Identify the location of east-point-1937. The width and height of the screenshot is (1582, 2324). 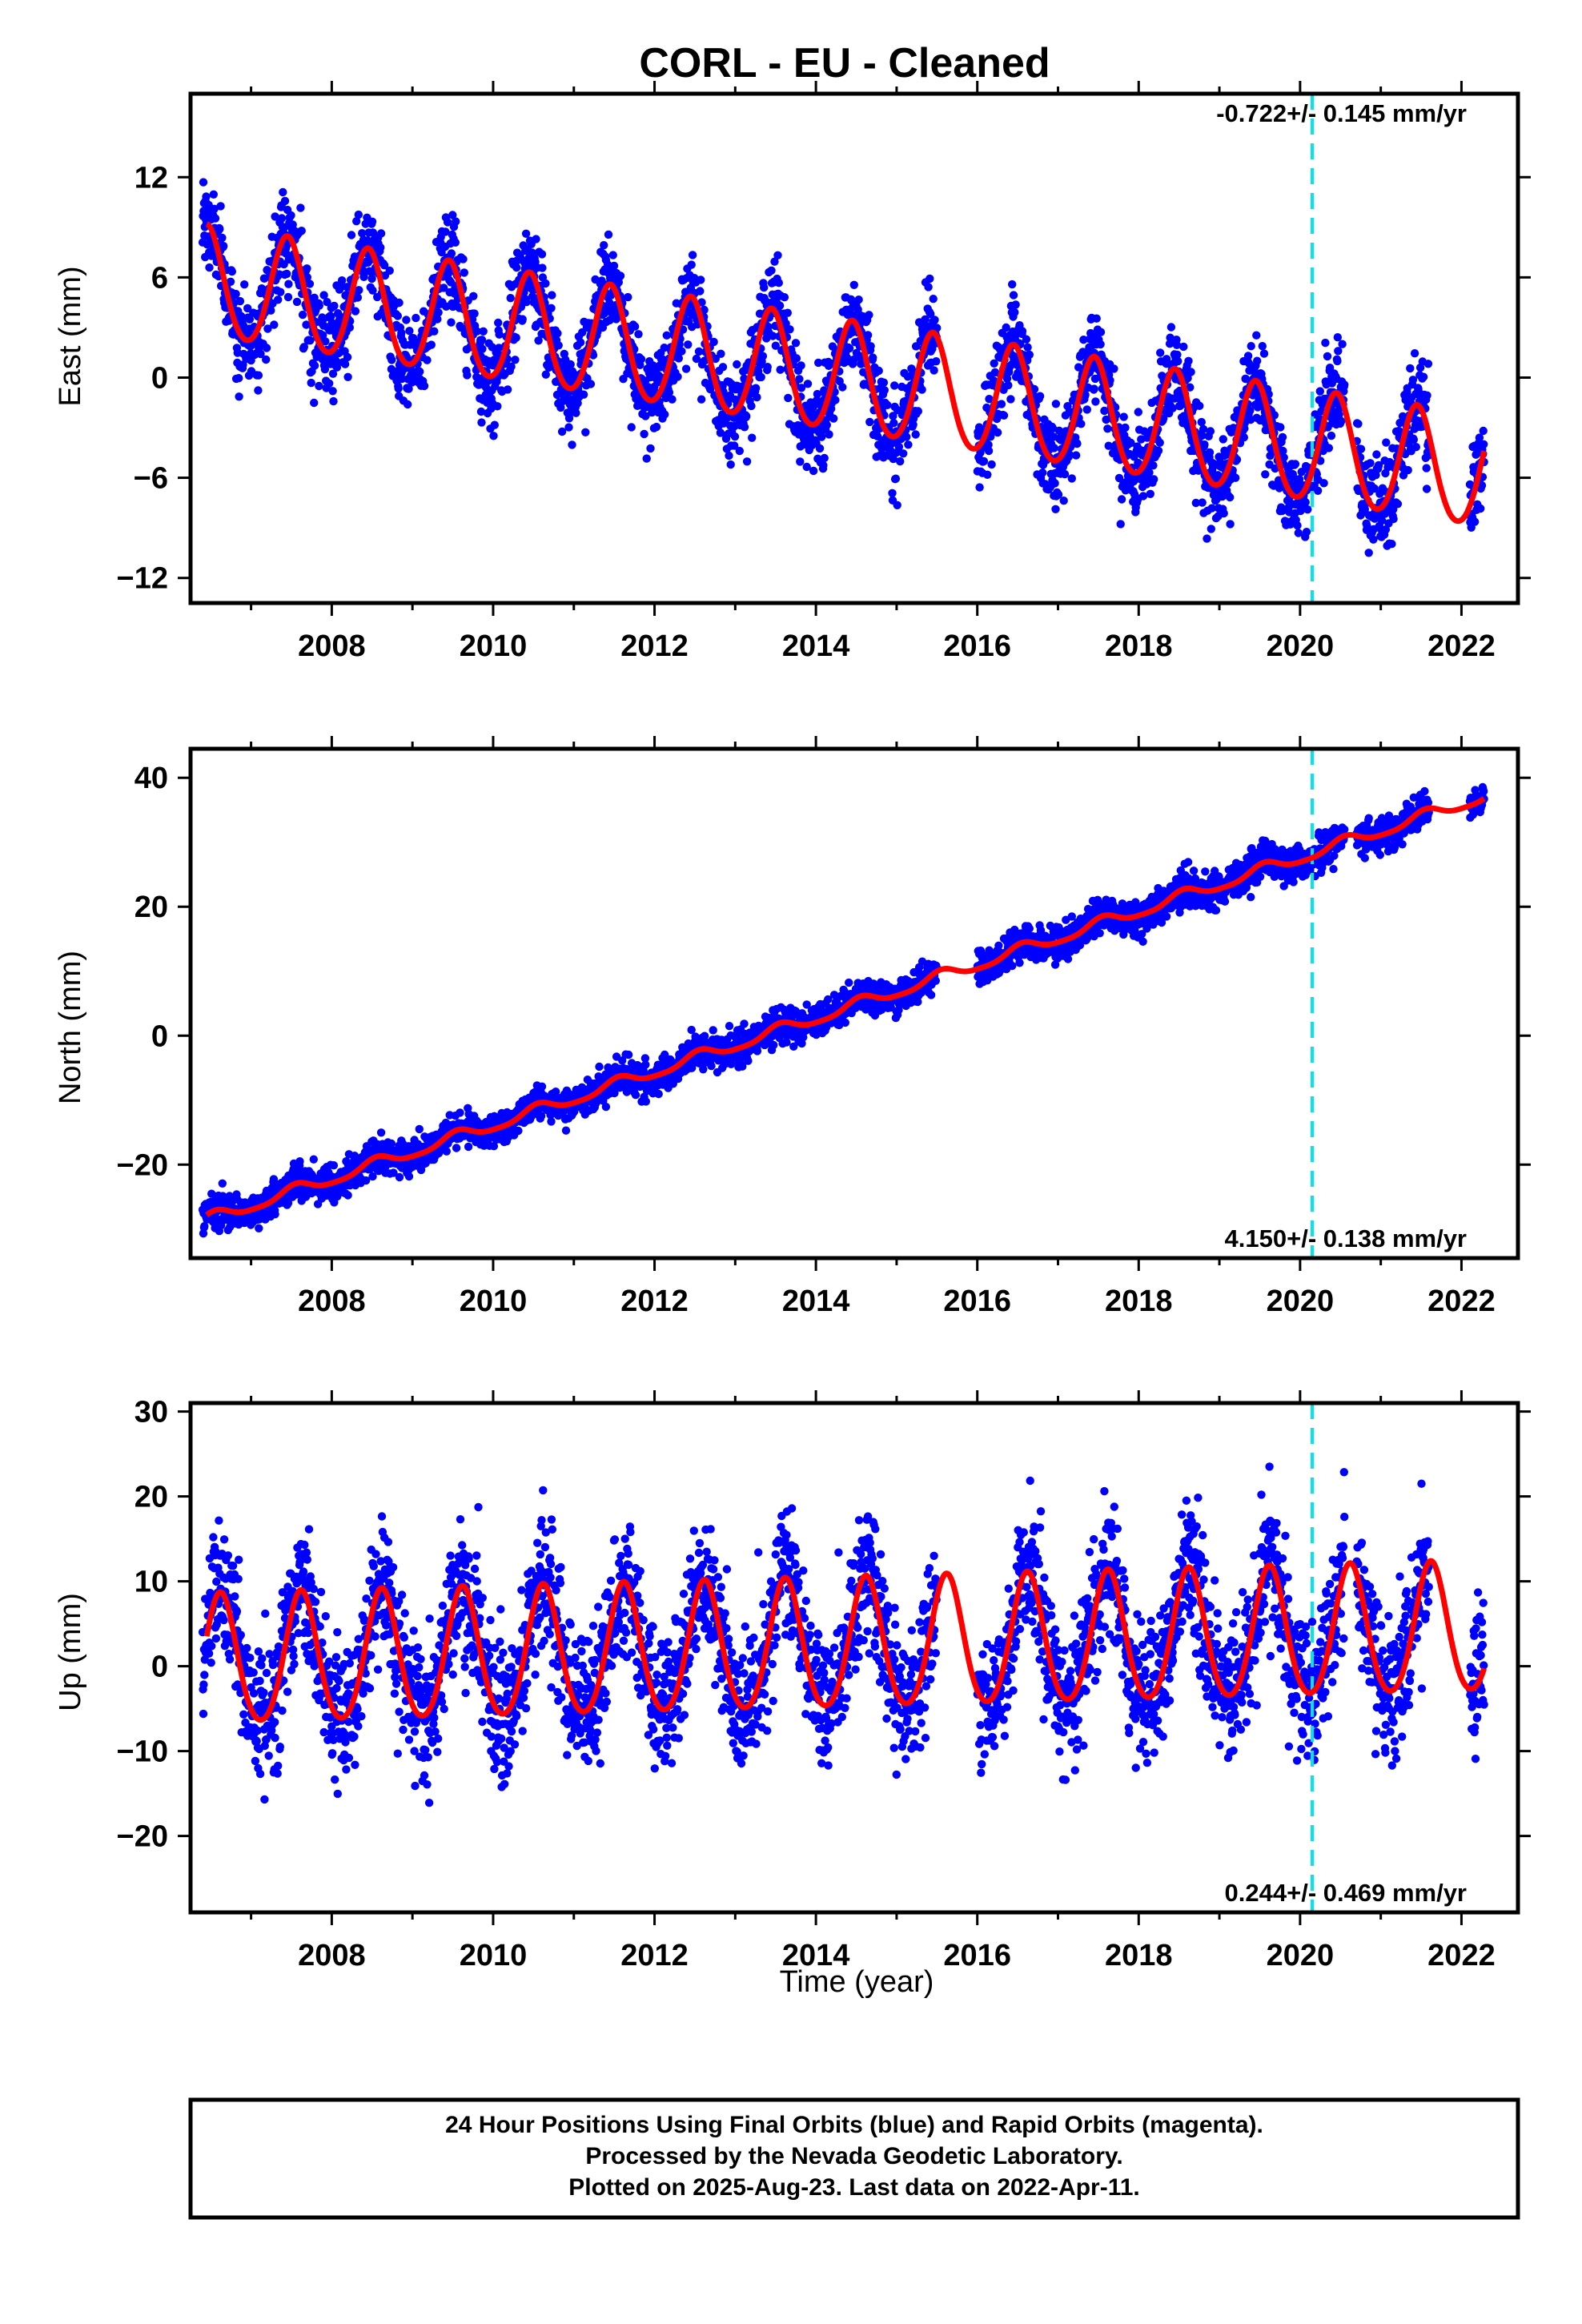
(887, 404).